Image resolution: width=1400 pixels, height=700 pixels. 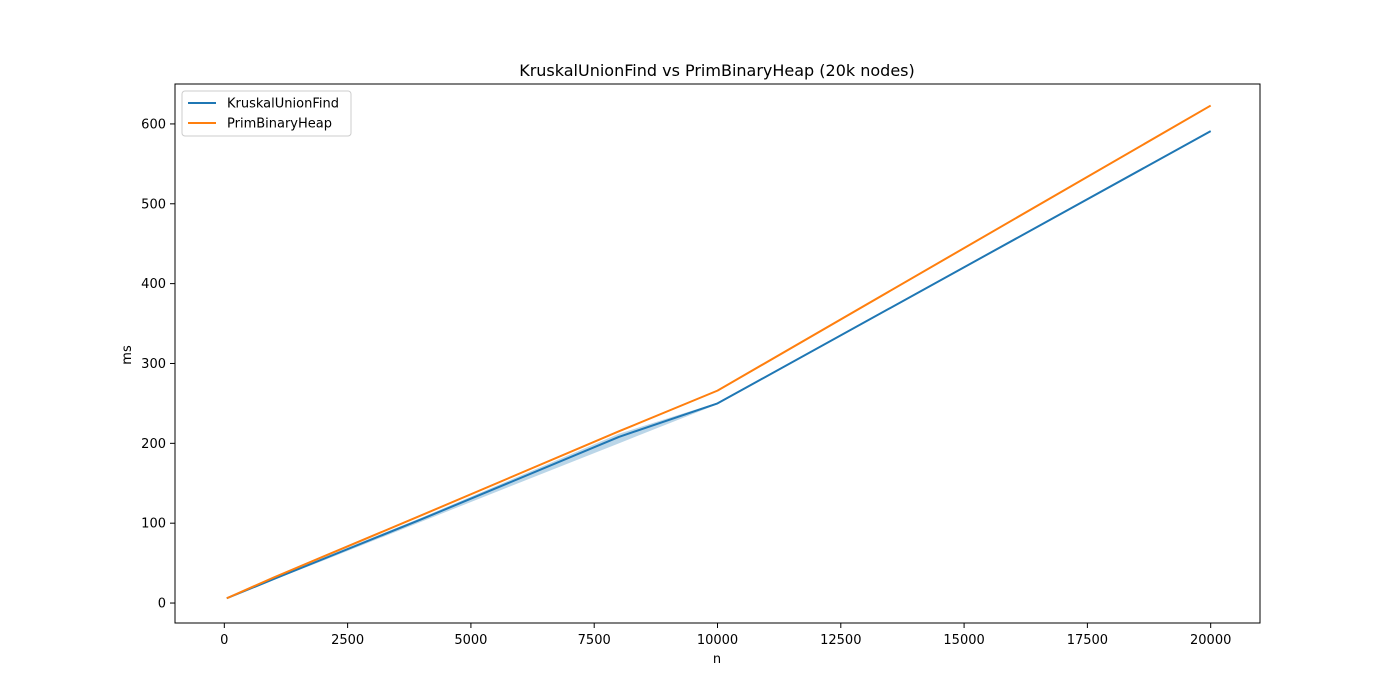 What do you see at coordinates (153, 124) in the screenshot?
I see `y-tick-label: 600` at bounding box center [153, 124].